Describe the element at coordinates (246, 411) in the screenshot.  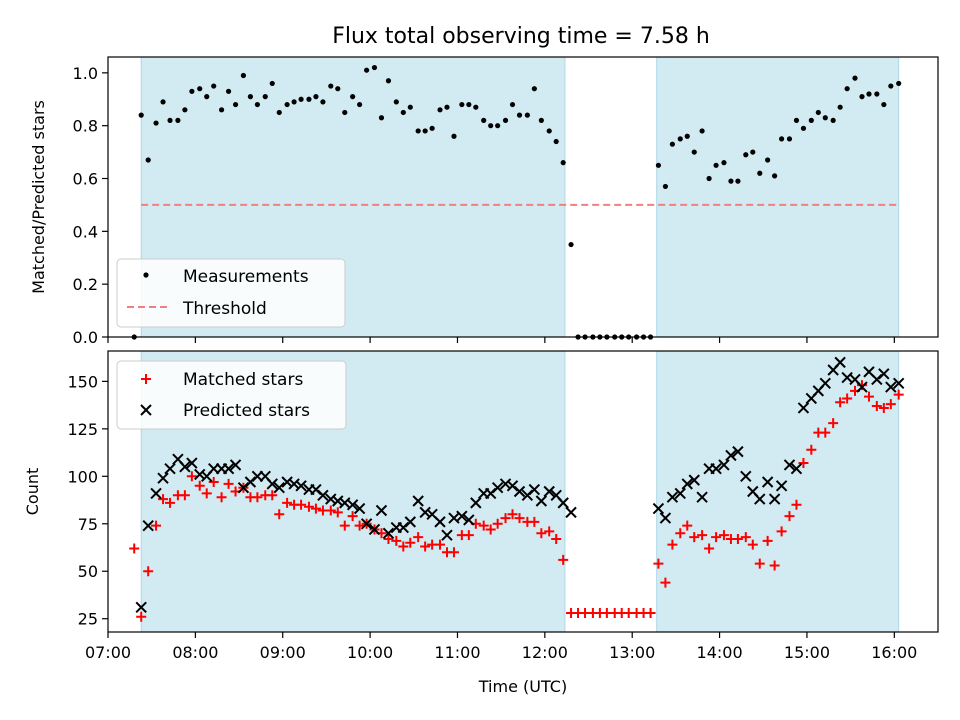
I see `legend-predicted-label: Predicted stars` at that location.